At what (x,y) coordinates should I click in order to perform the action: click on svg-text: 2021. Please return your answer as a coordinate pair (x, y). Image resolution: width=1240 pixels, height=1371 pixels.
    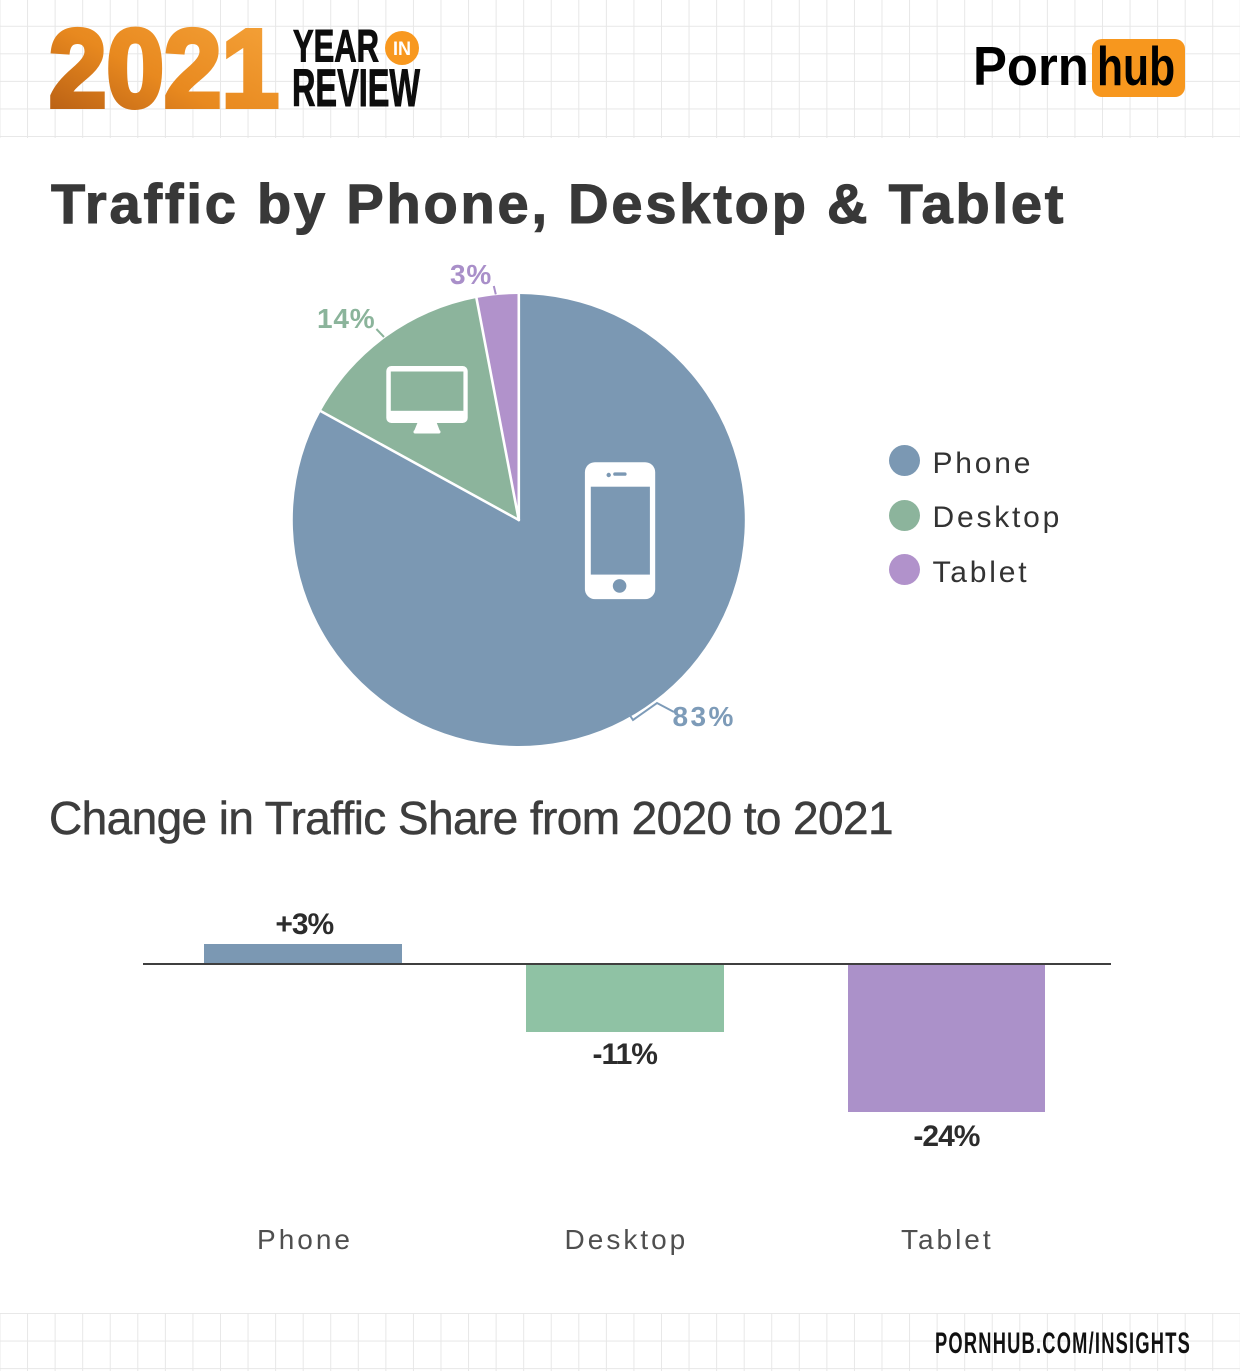
    Looking at the image, I should click on (164, 70).